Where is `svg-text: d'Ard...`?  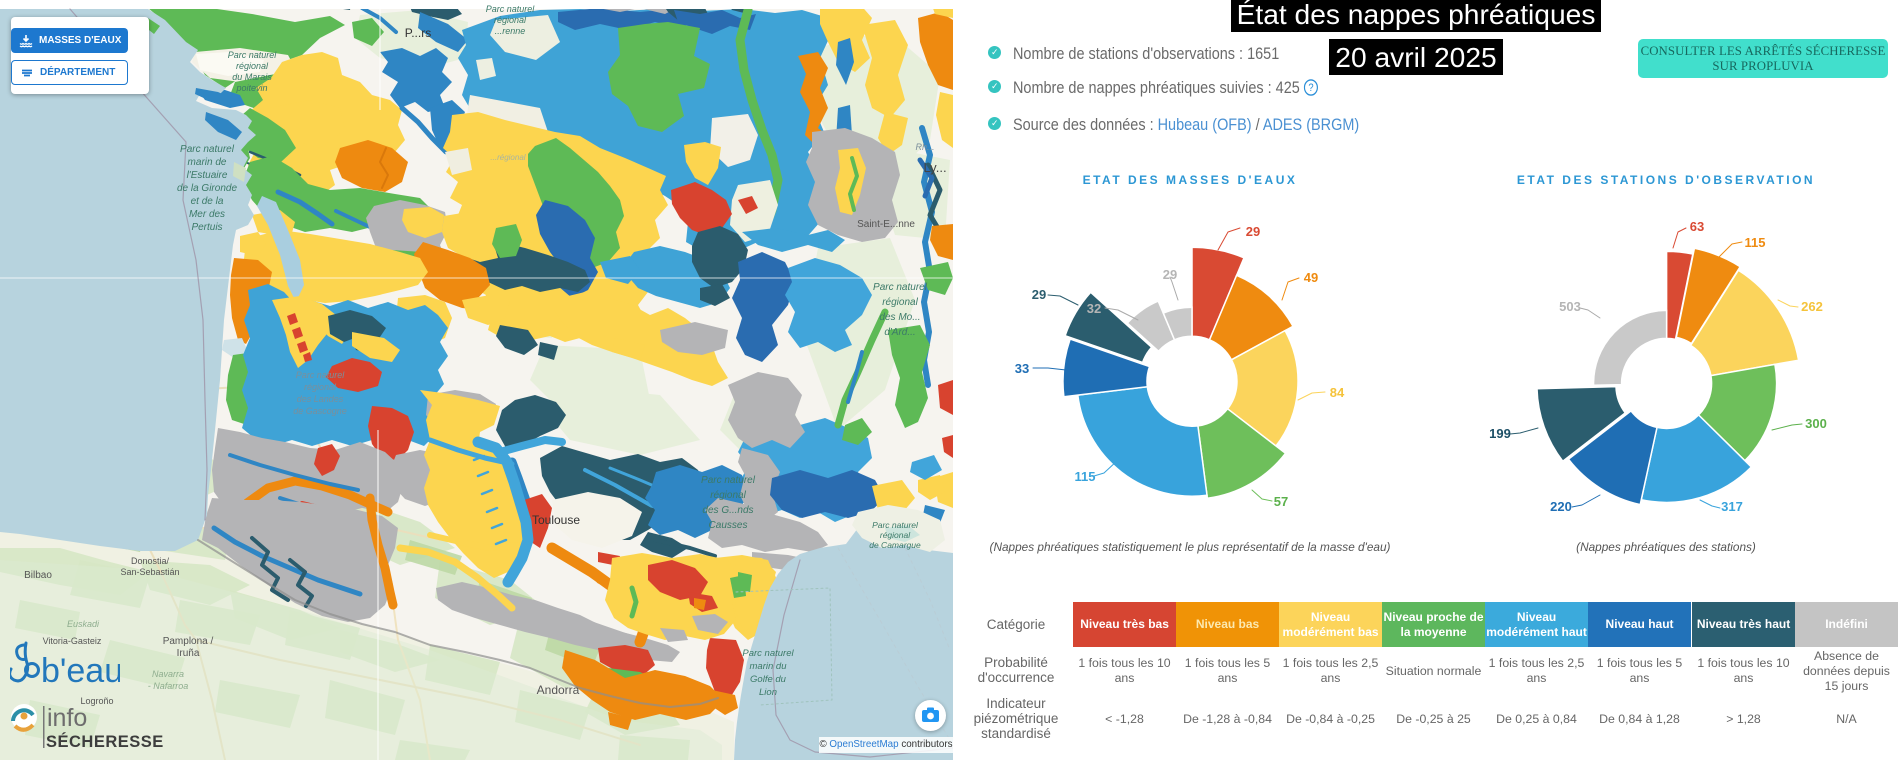 svg-text: d'Ard... is located at coordinates (899, 332).